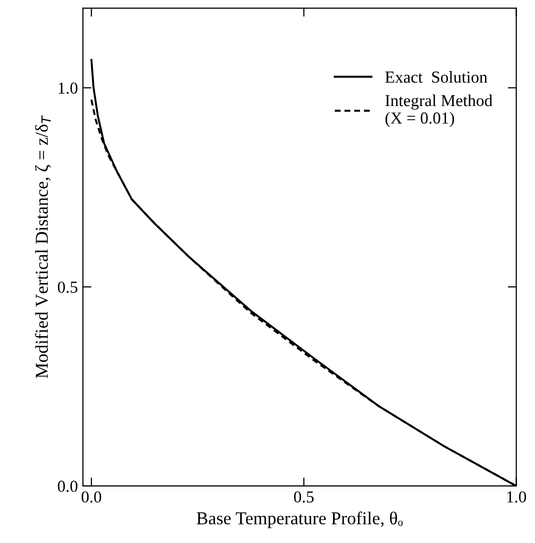 Image resolution: width=535 pixels, height=543 pixels. Describe the element at coordinates (68, 88) in the screenshot. I see `y-tick-label: 1.0` at that location.